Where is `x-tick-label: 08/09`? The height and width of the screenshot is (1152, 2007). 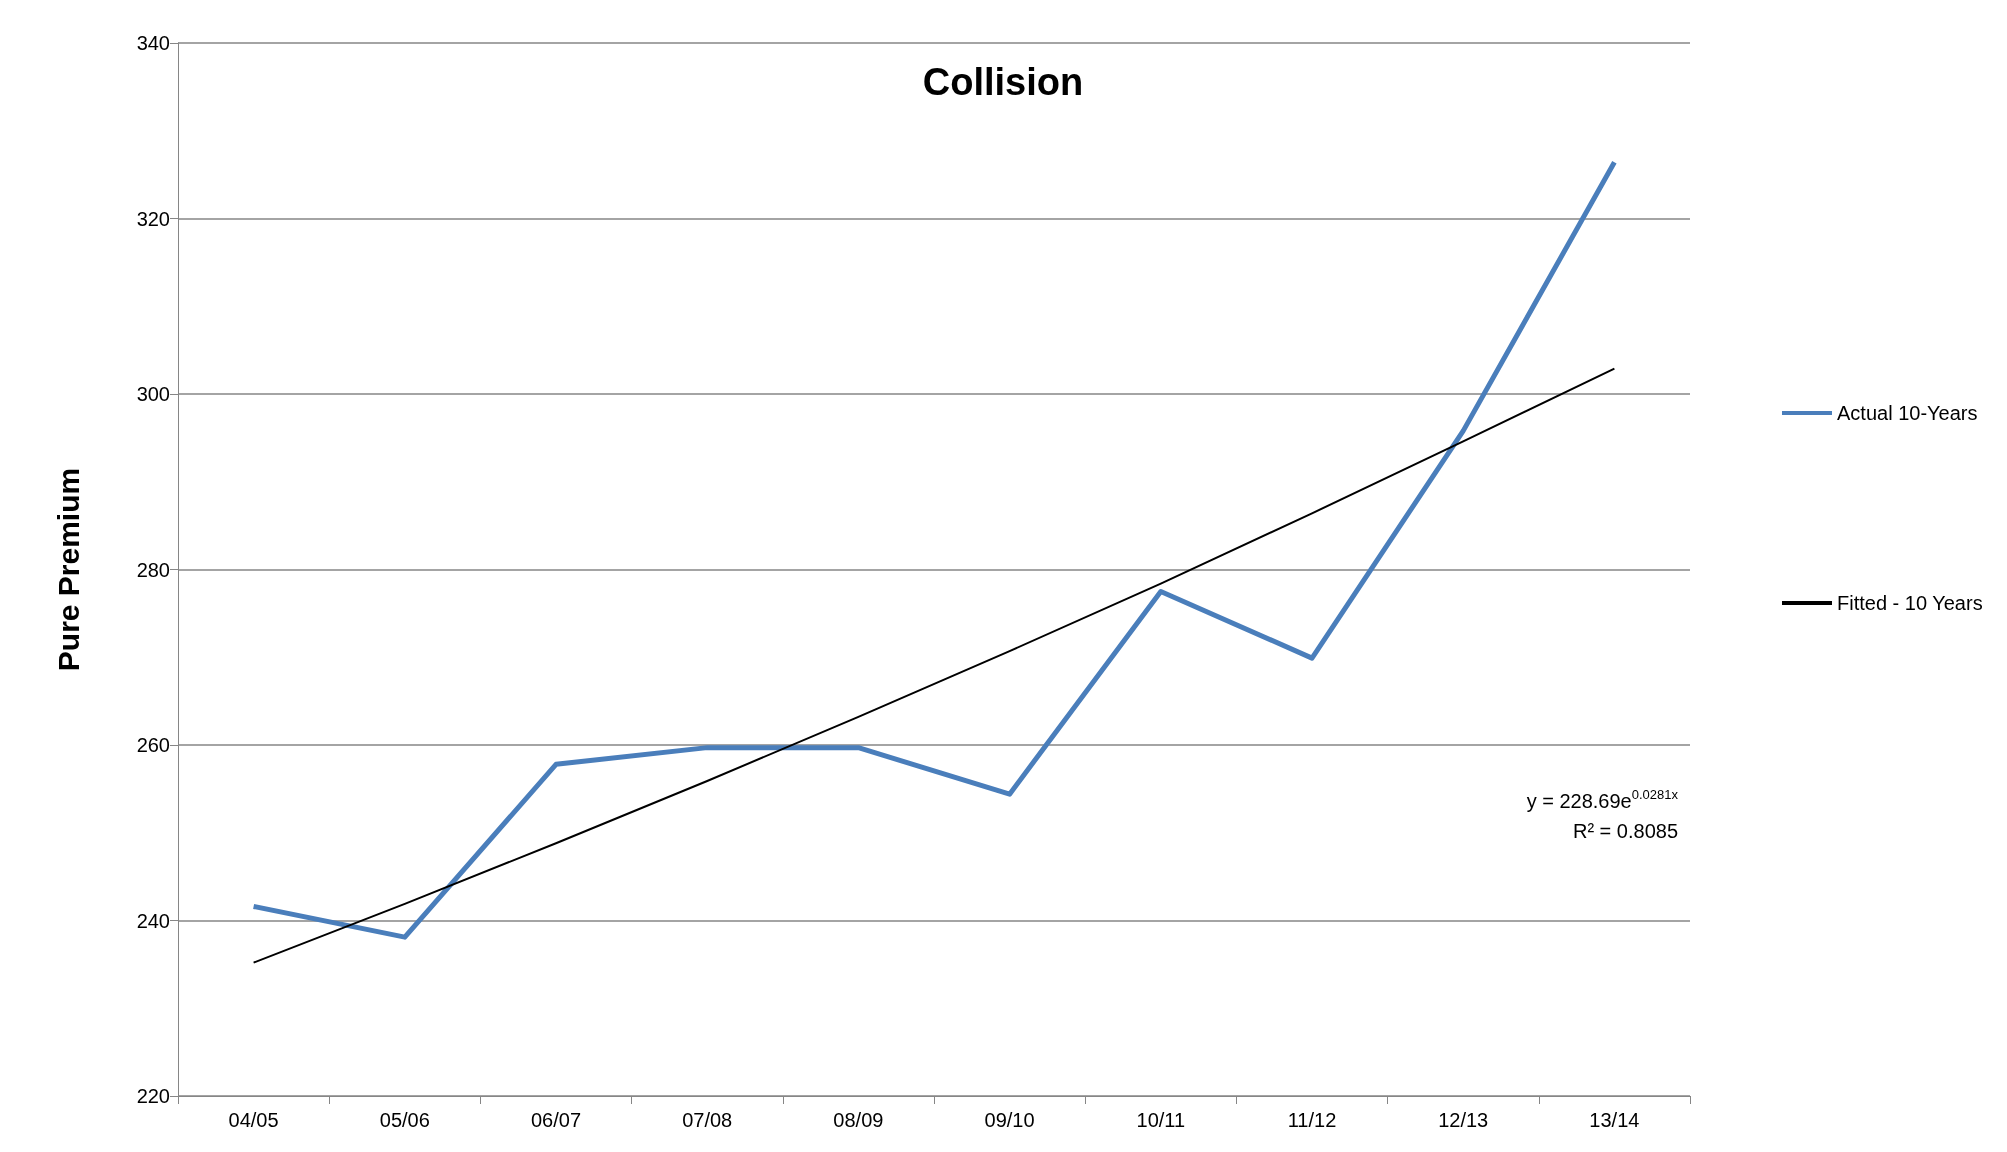
x-tick-label: 08/09 is located at coordinates (858, 1120).